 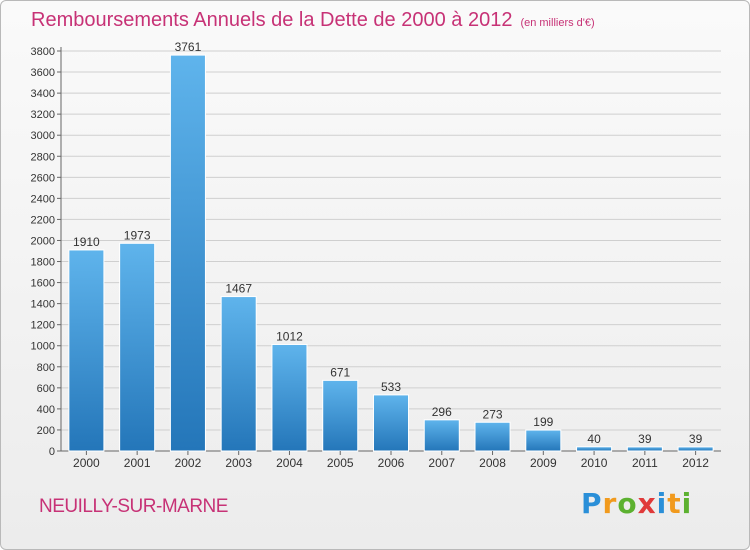 I want to click on proxiti-logo: Proxiti, so click(x=636, y=503).